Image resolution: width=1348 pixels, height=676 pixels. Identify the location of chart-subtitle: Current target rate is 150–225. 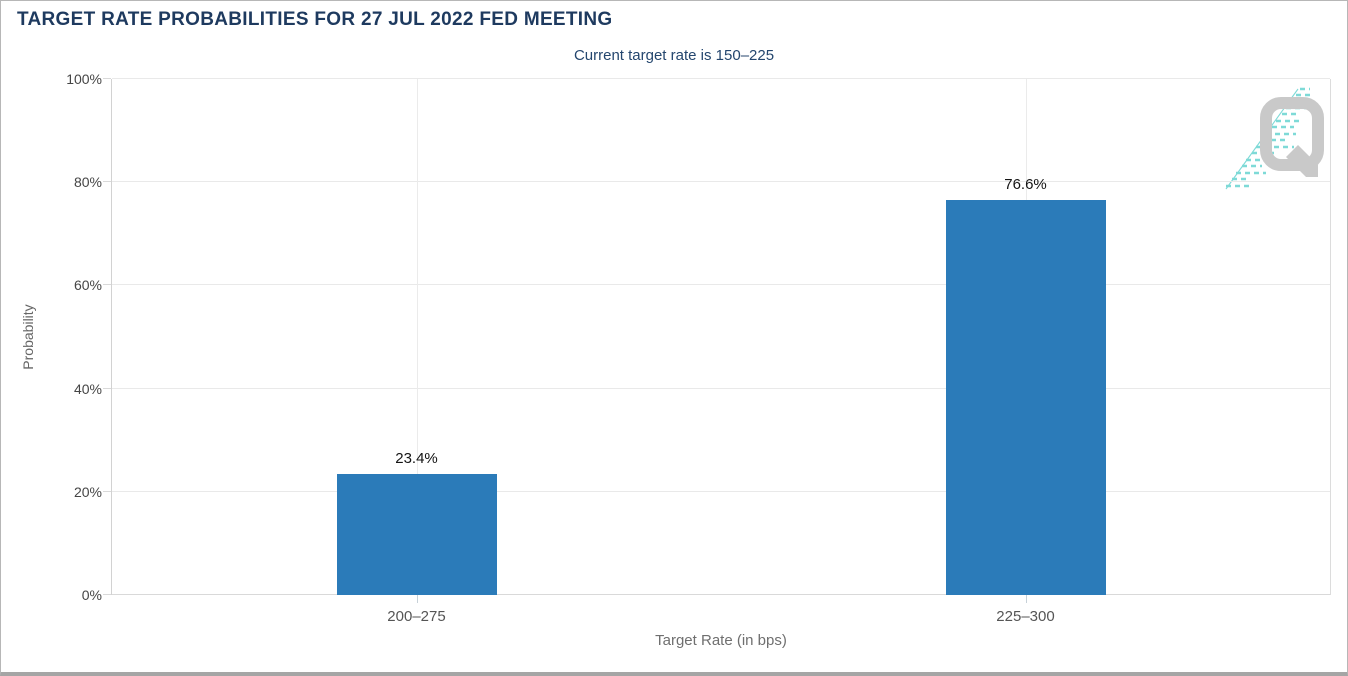
(674, 55).